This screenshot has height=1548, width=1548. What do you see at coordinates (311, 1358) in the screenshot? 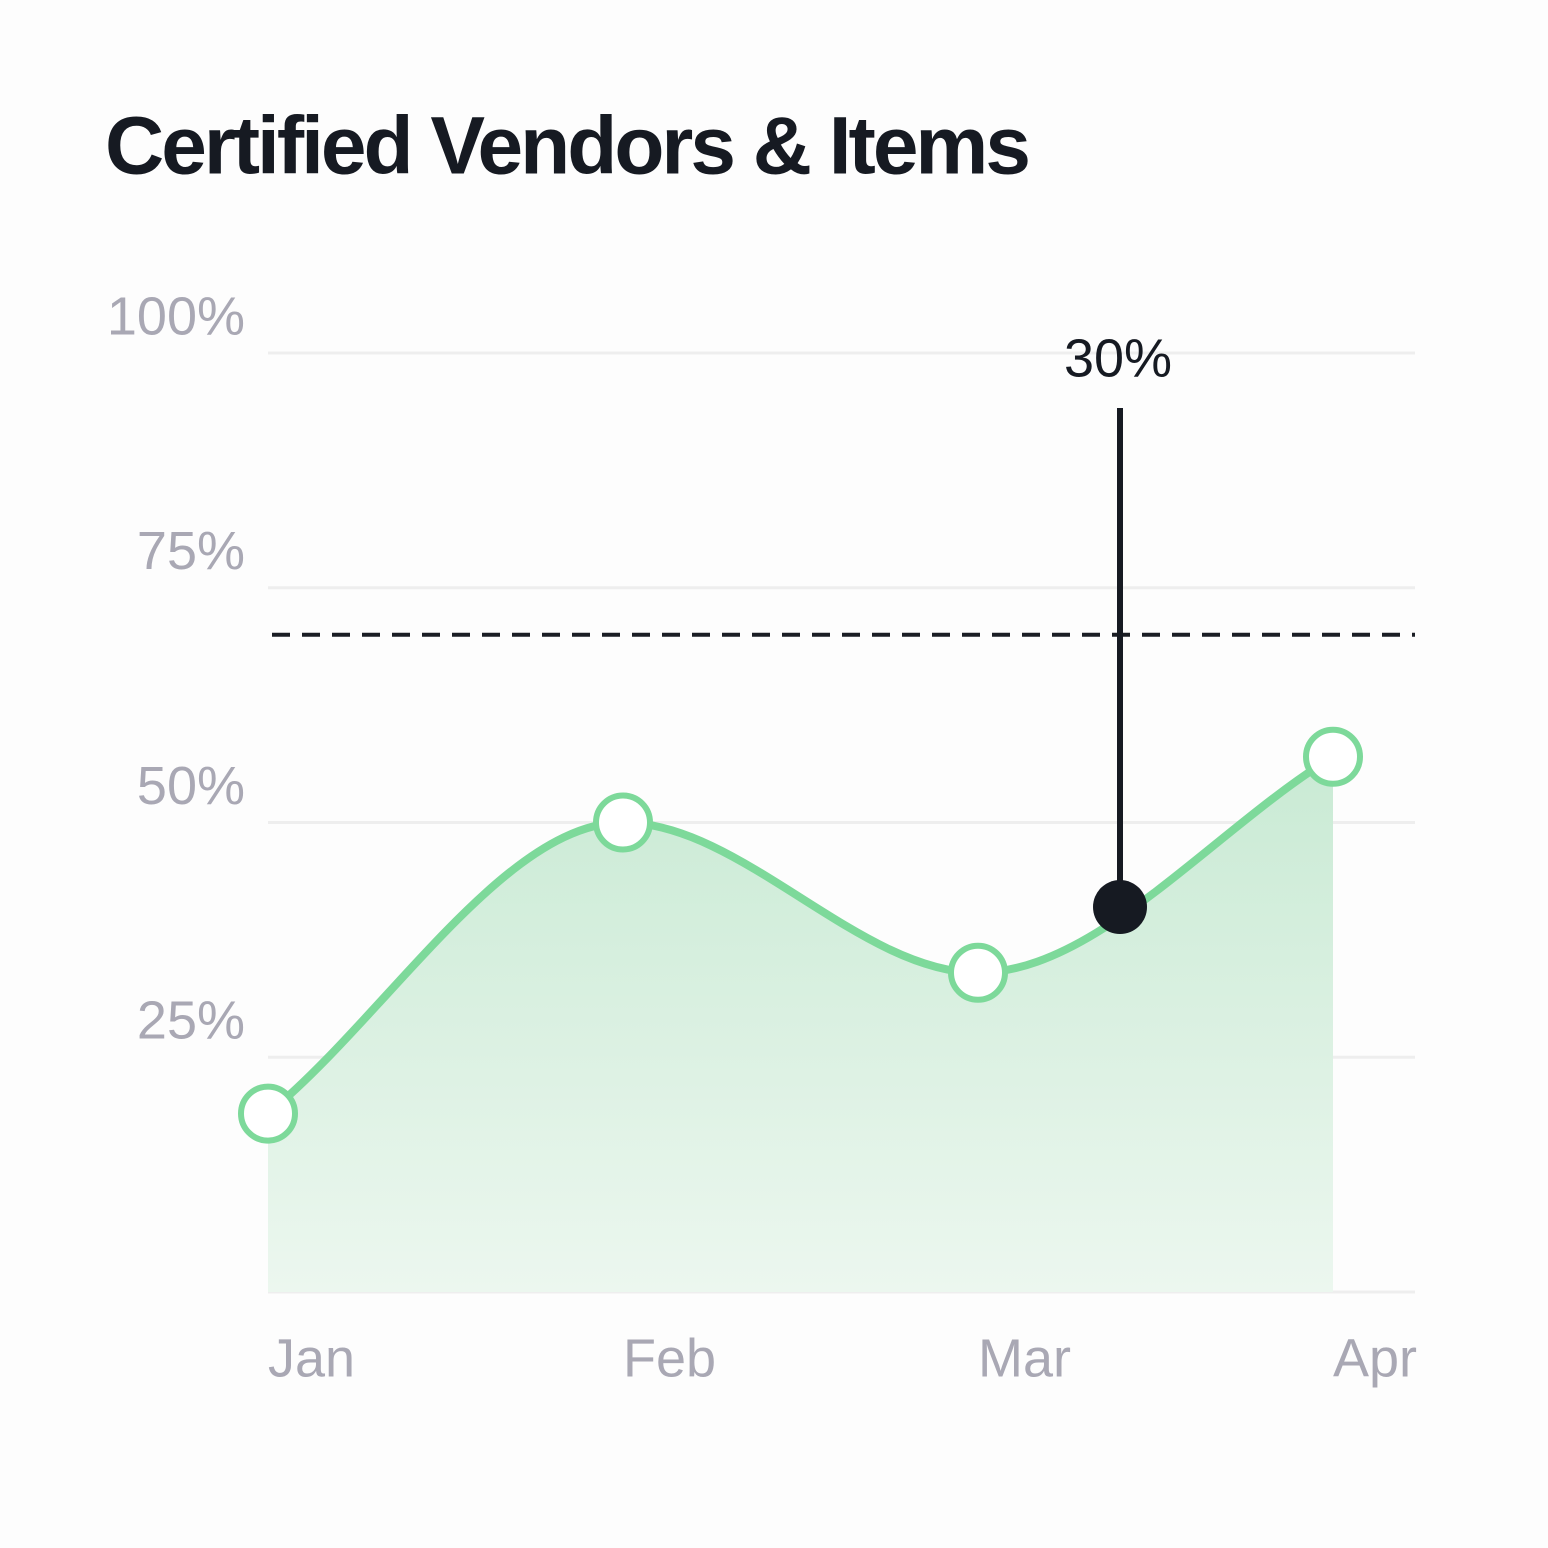
I see `x-tick-label: Jan` at bounding box center [311, 1358].